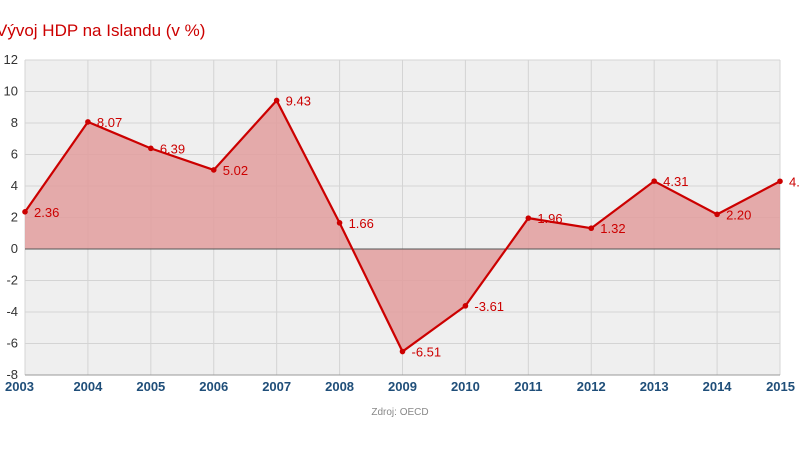  Describe the element at coordinates (172, 148) in the screenshot. I see `data-label: 6.39` at that location.